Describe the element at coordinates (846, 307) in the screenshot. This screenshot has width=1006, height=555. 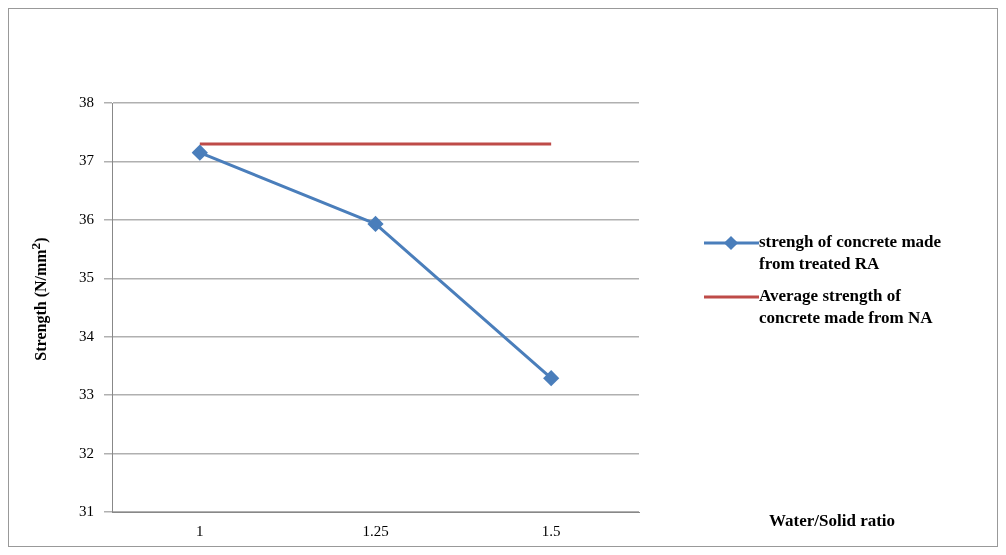
I see `legend-label: Average strength of concrete made from NA` at that location.